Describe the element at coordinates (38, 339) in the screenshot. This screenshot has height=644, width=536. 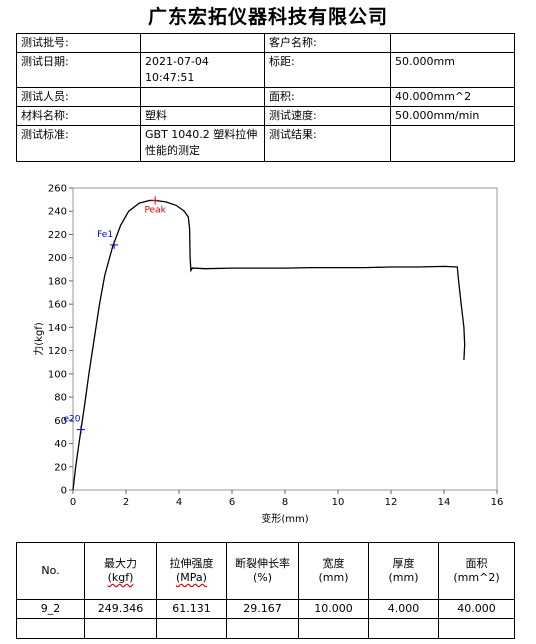
I see `y-axis-label: 力(kgf)` at that location.